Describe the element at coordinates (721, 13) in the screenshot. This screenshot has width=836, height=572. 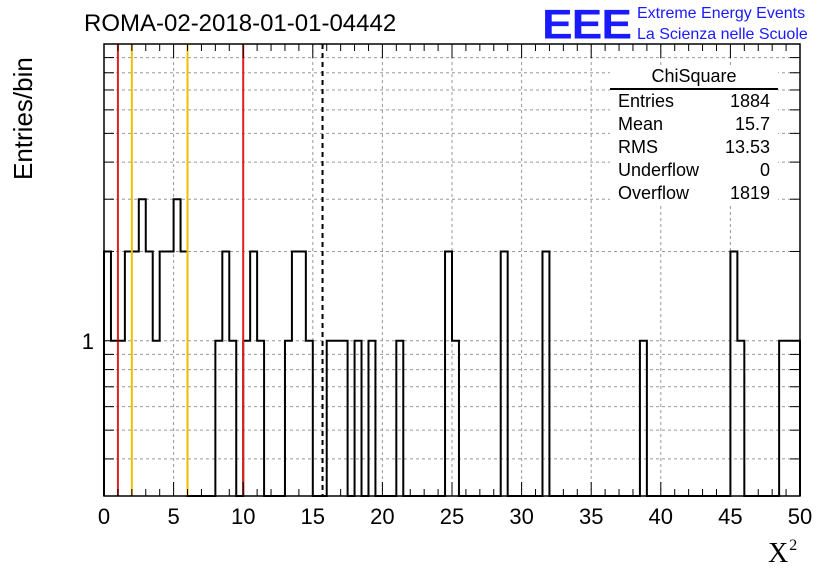
I see `eee-logo-line1: Extreme Energy Events` at that location.